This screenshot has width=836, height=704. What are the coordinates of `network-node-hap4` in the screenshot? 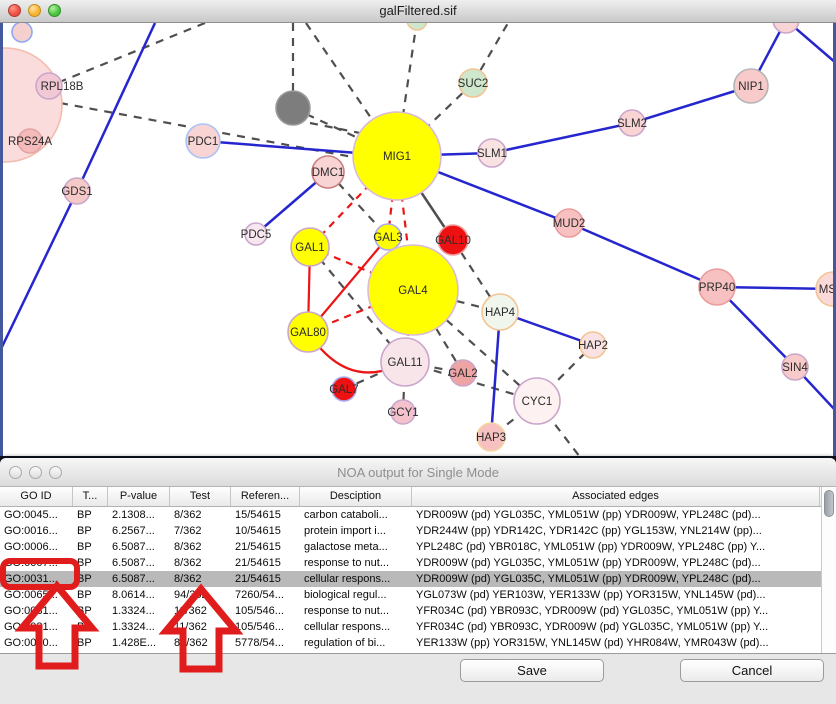 It's located at (500, 312).